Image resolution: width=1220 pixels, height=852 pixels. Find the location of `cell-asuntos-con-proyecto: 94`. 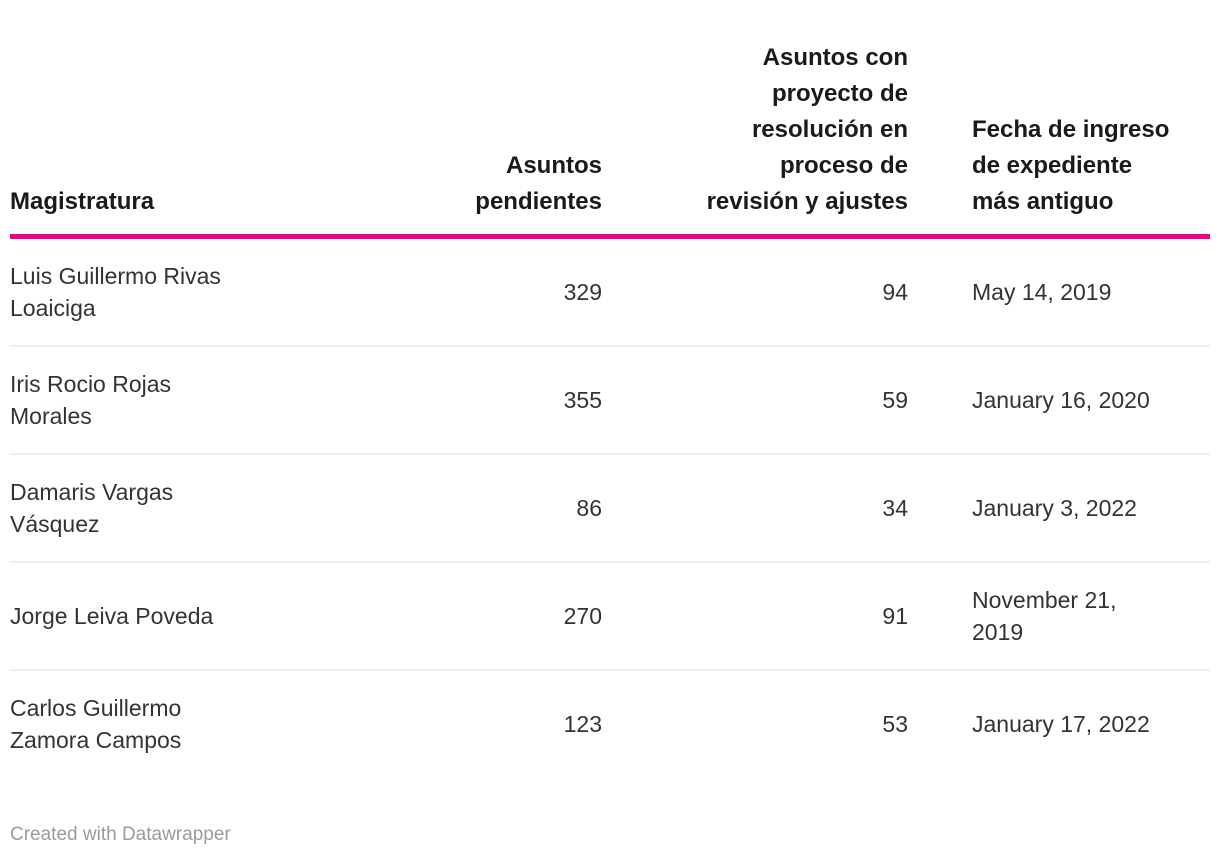

cell-asuntos-con-proyecto: 94 is located at coordinates (895, 292).